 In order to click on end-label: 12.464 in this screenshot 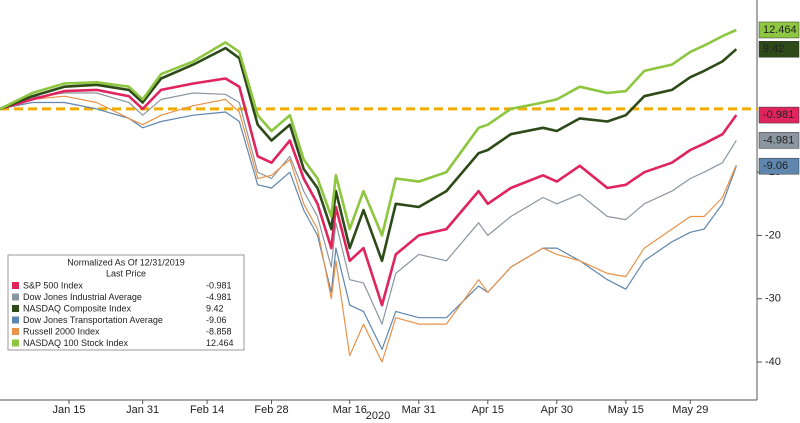, I will do `click(780, 30)`.